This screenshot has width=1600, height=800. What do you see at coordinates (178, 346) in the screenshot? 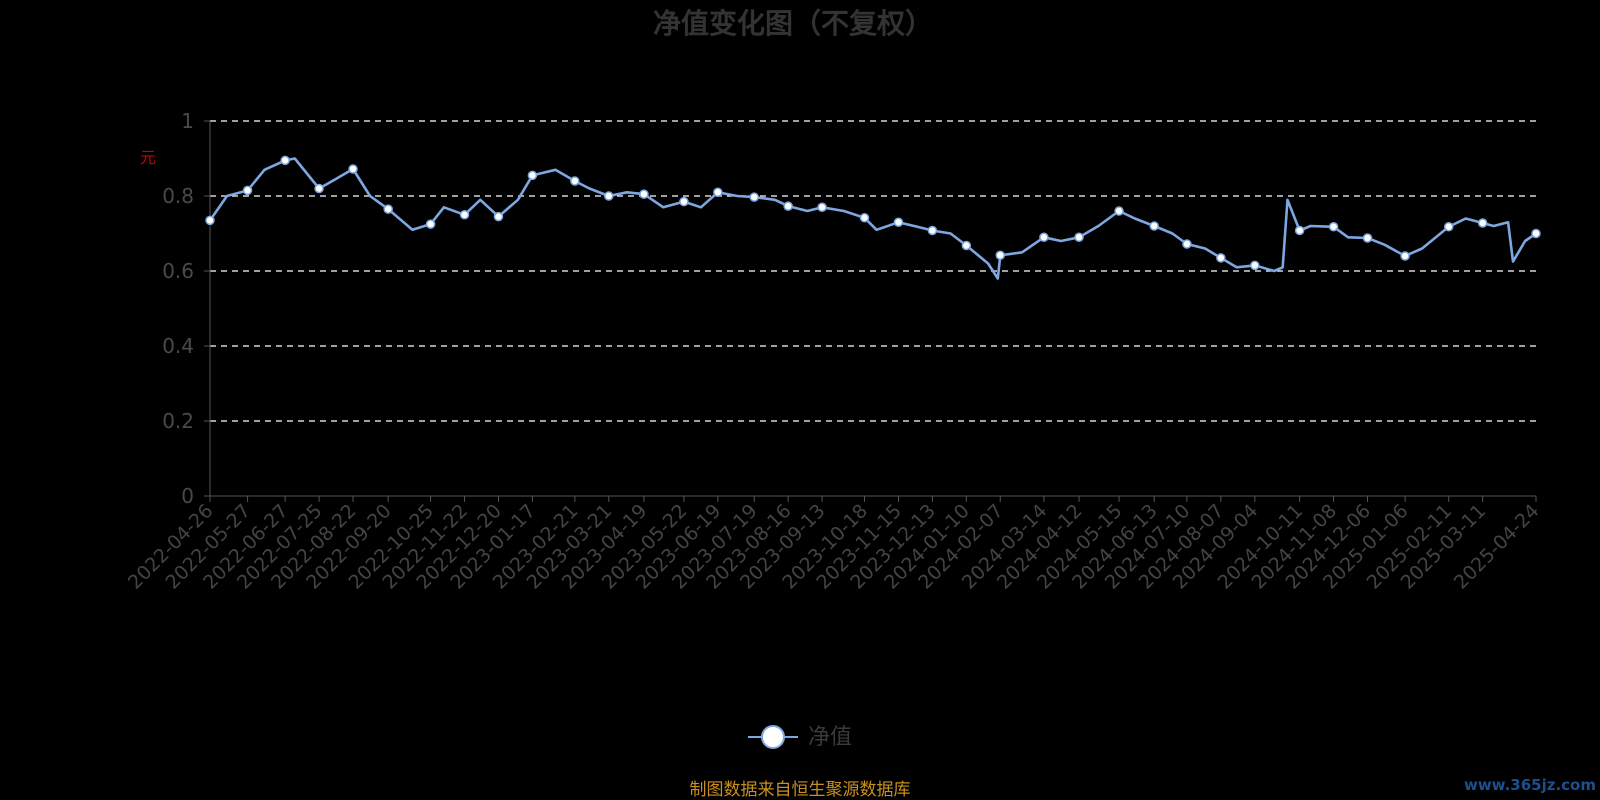
I see `y-tick-label: 0.4` at bounding box center [178, 346].